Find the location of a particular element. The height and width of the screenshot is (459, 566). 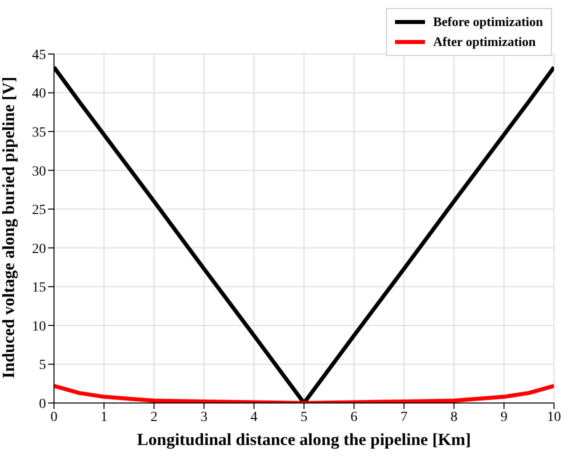

legend-label: Before optimization is located at coordinates (488, 22).